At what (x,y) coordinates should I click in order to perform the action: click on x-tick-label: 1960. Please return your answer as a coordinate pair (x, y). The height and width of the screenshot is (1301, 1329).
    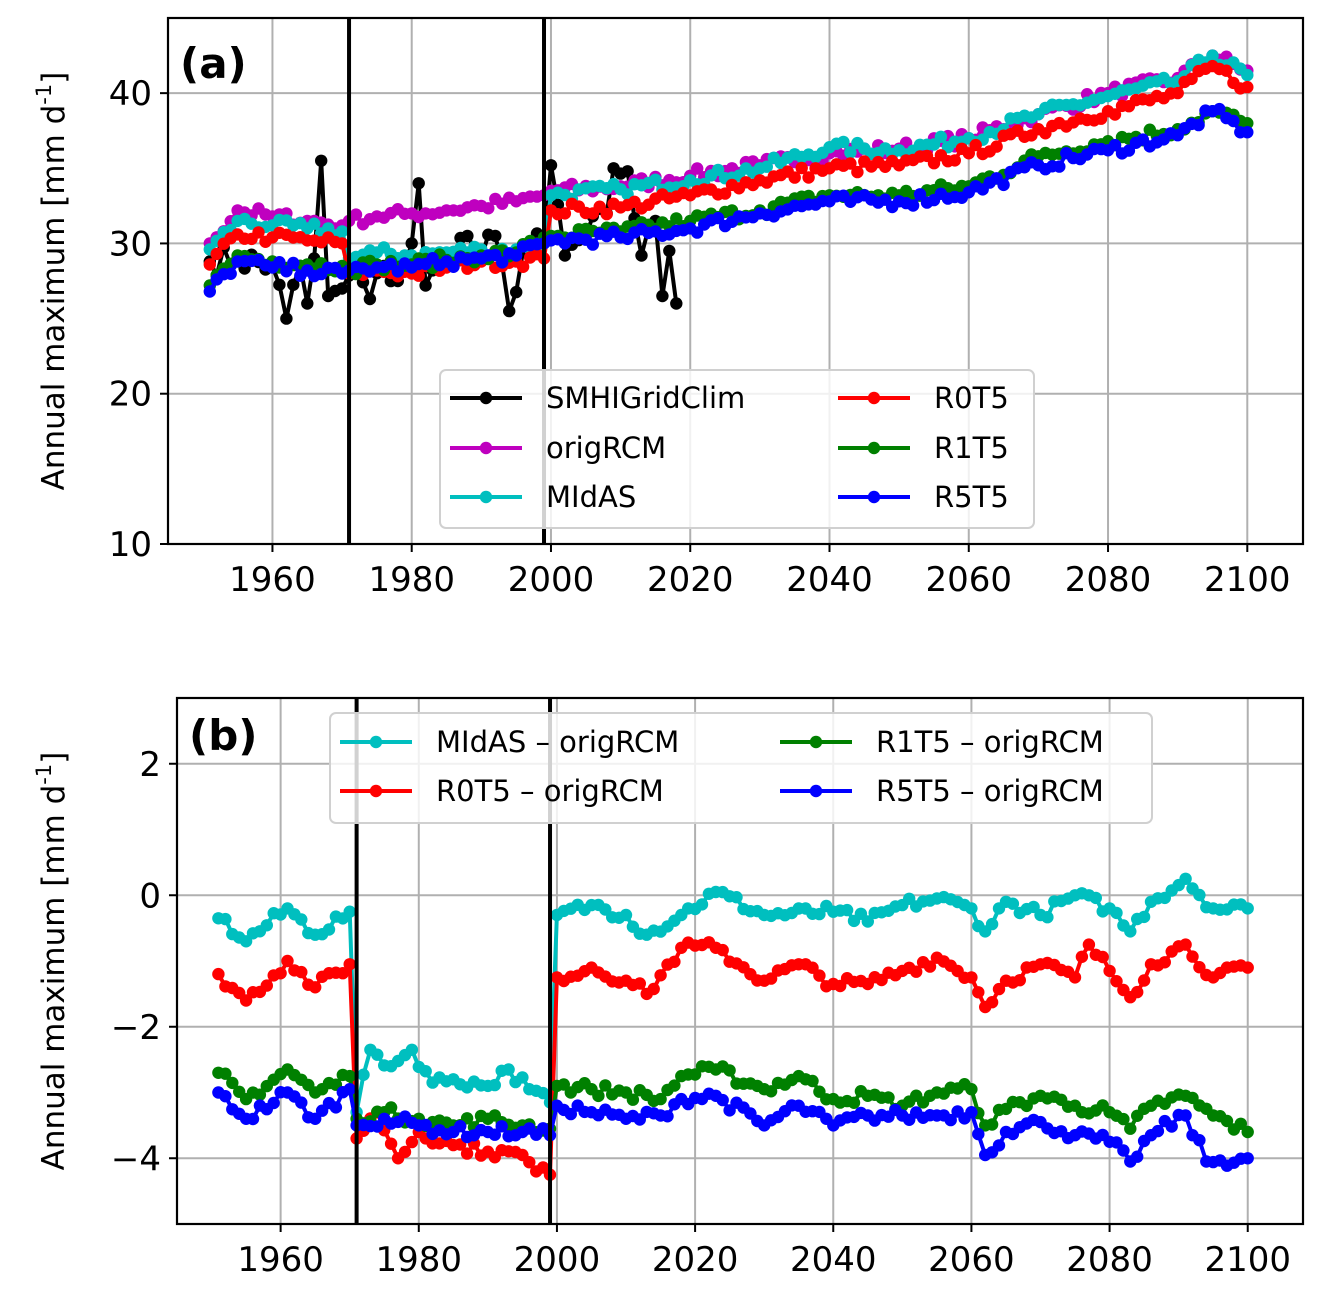
    Looking at the image, I should click on (280, 1260).